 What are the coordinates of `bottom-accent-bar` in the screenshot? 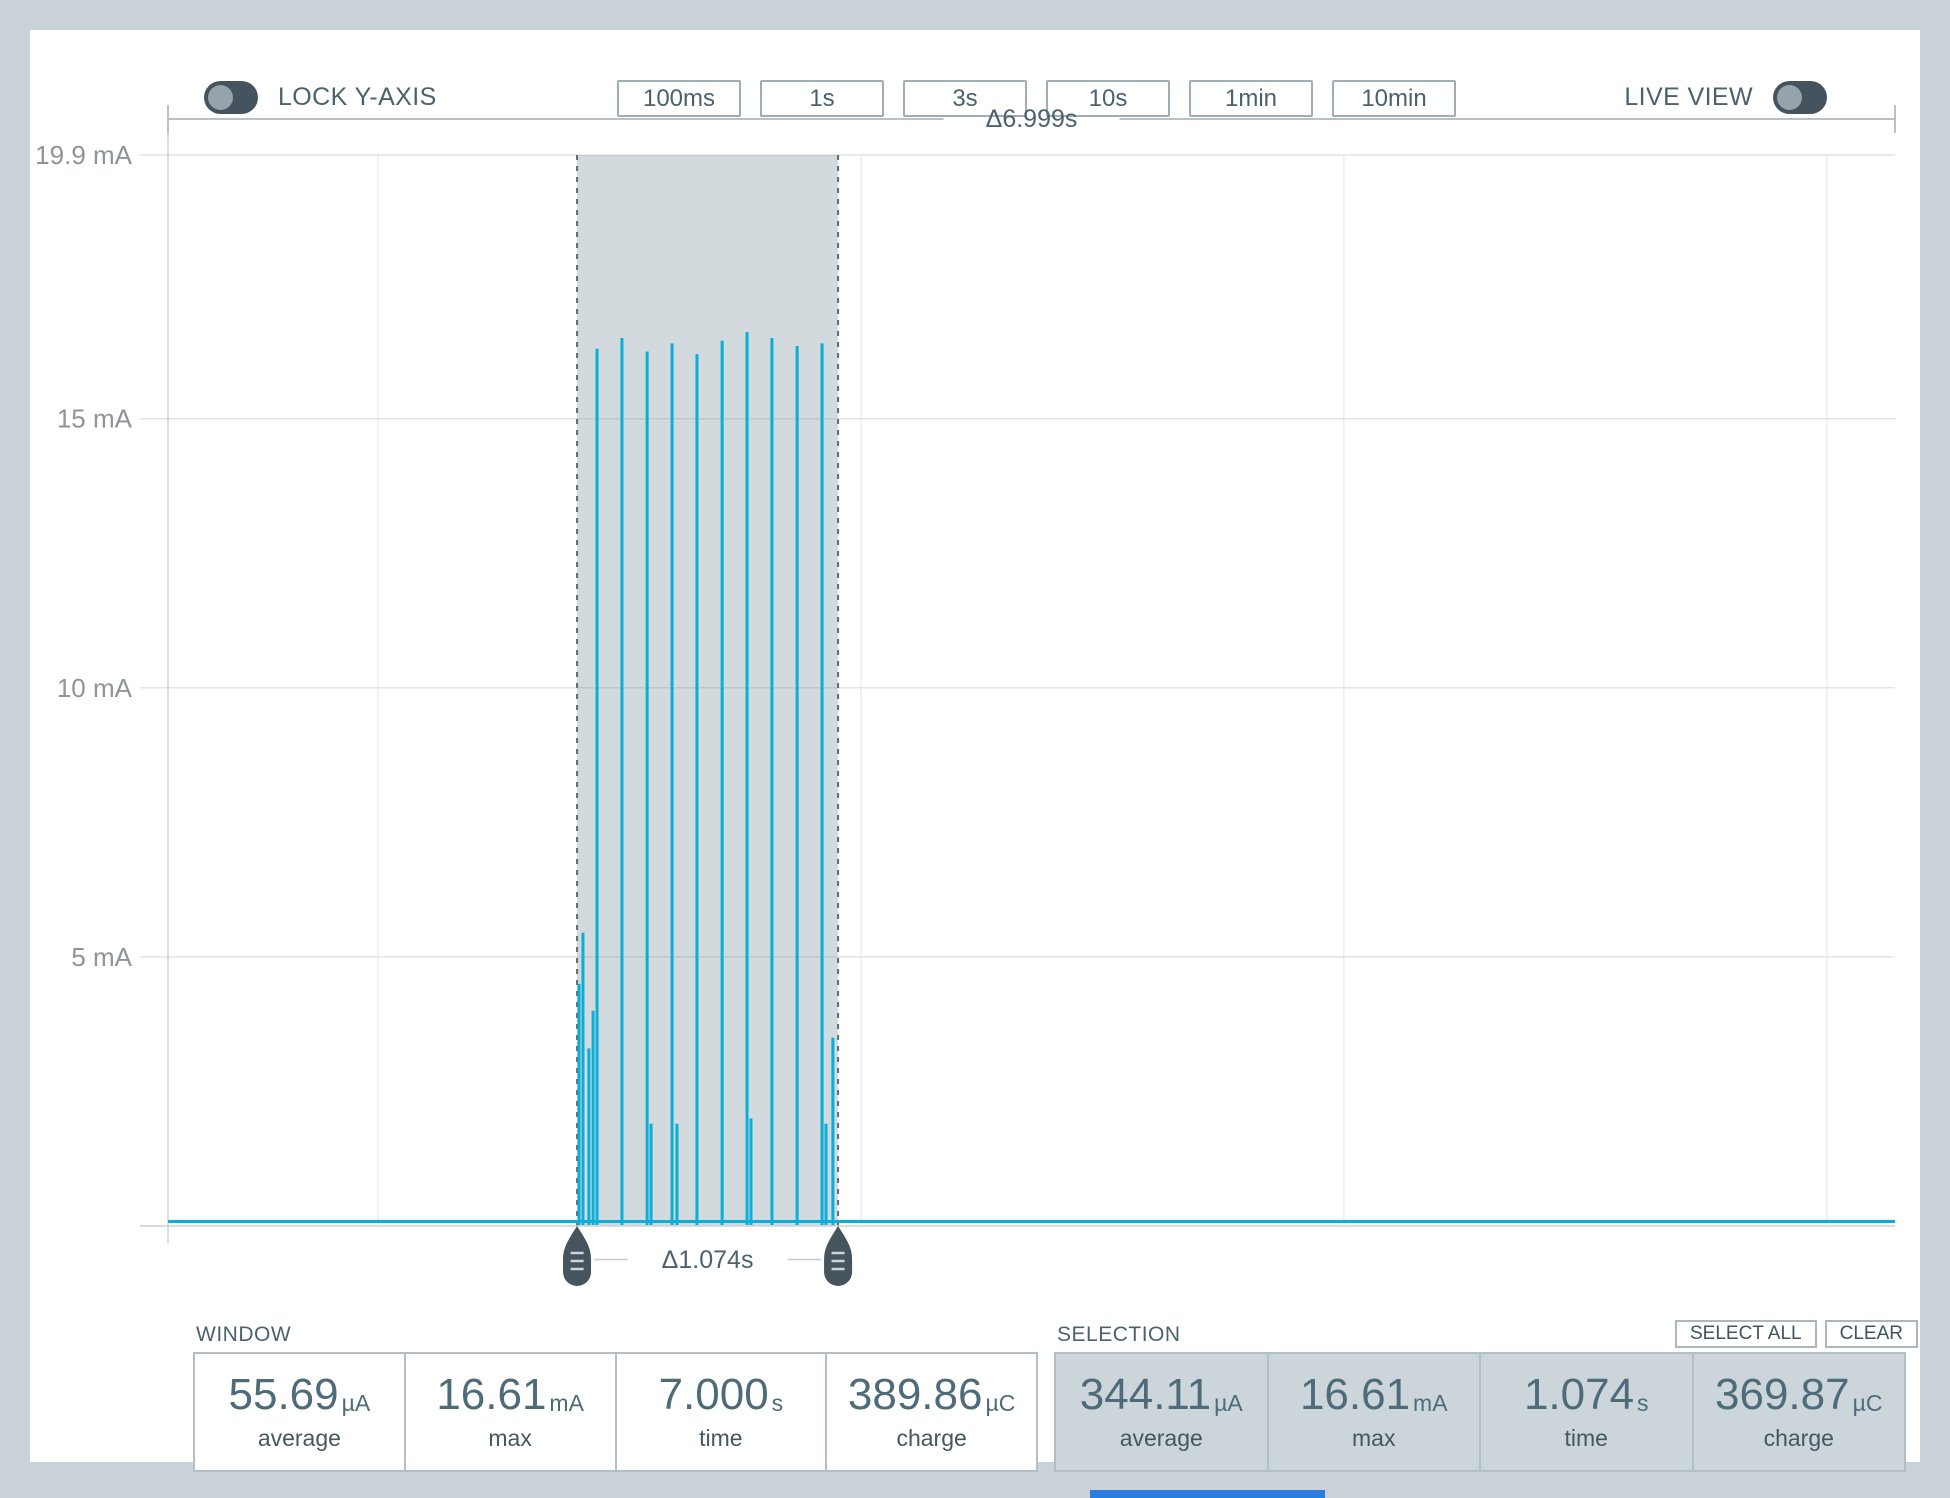 It's located at (1207, 1494).